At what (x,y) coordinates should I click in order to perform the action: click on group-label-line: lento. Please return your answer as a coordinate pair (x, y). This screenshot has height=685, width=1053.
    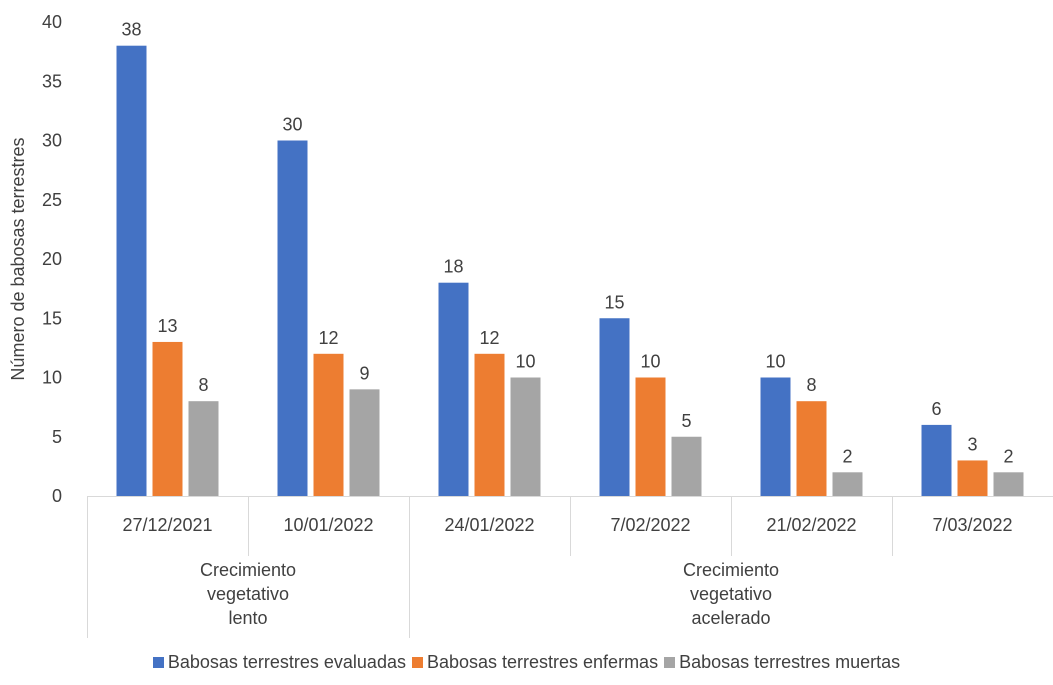
    Looking at the image, I should click on (247, 618).